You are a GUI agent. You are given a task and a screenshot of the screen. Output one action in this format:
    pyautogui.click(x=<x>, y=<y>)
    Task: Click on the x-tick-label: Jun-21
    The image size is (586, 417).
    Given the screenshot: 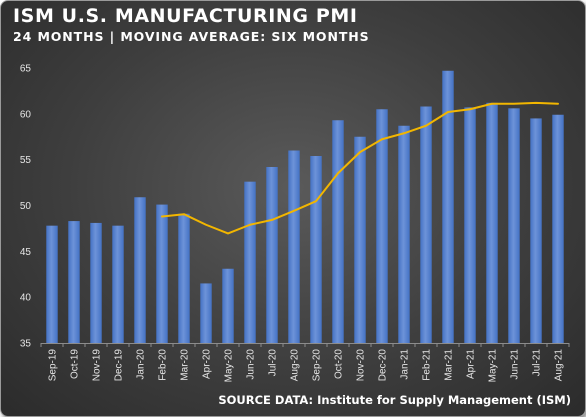 What is the action you would take?
    pyautogui.click(x=515, y=364)
    